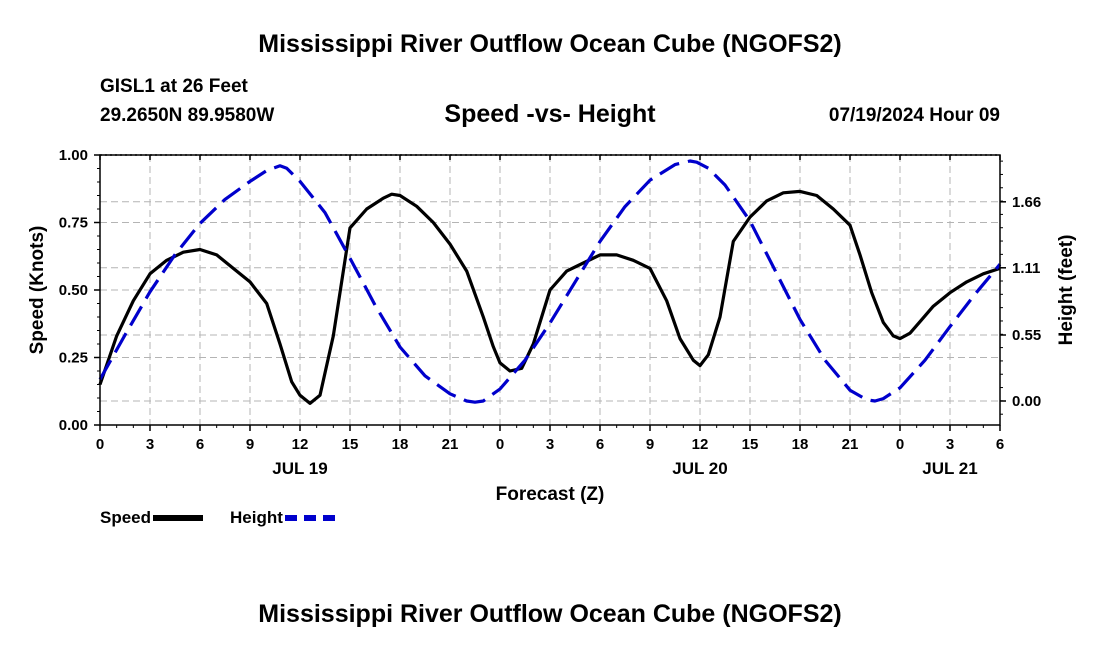 The height and width of the screenshot is (650, 1100). I want to click on y-left-tick-label: 0.00, so click(73, 425).